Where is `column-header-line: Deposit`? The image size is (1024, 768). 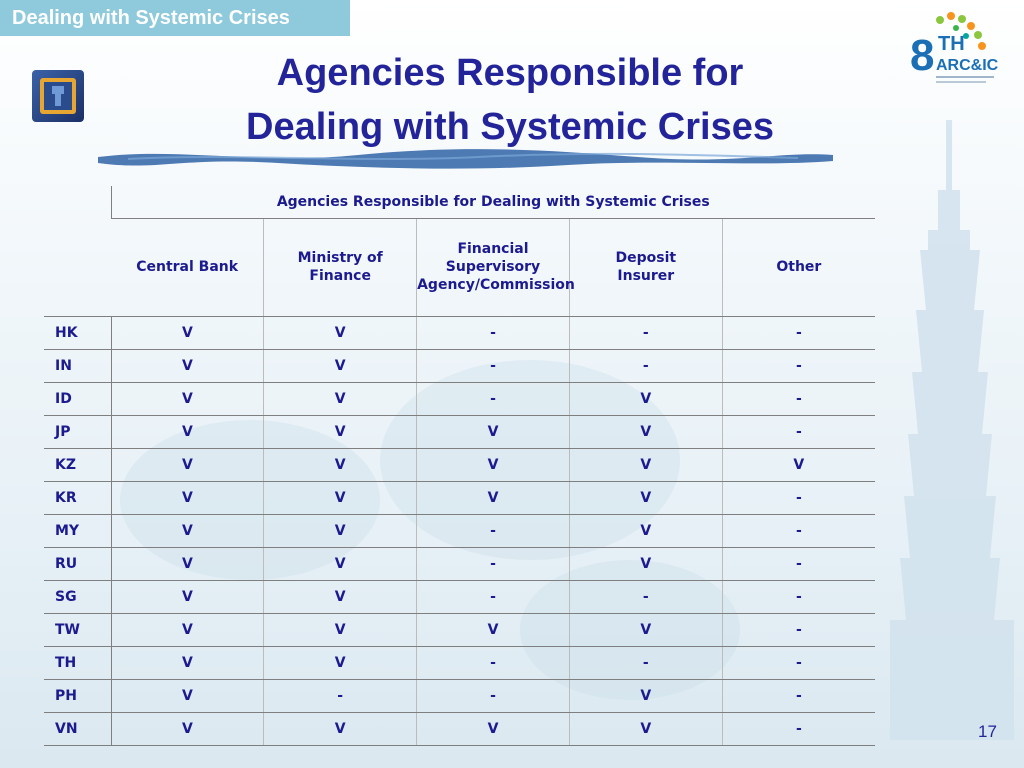
column-header-line: Deposit is located at coordinates (646, 258).